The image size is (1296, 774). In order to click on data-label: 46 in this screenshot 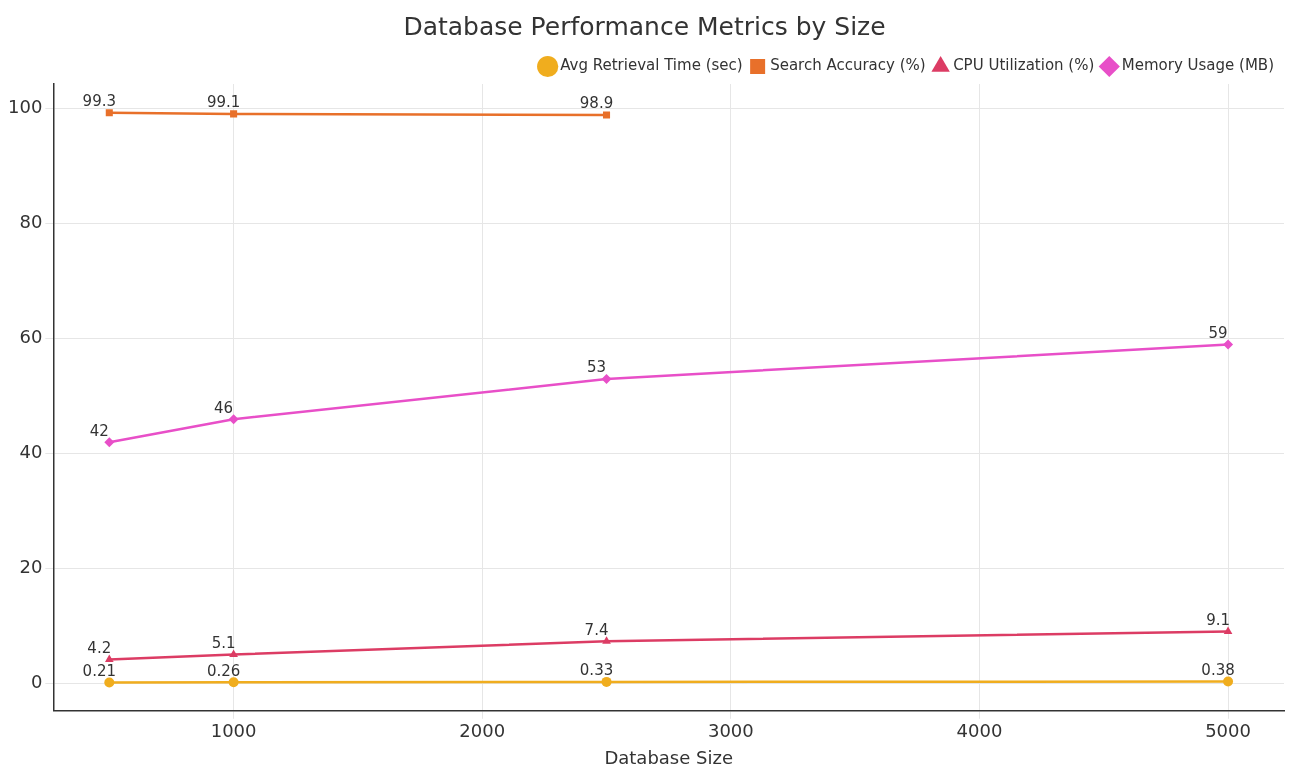, I will do `click(224, 407)`.